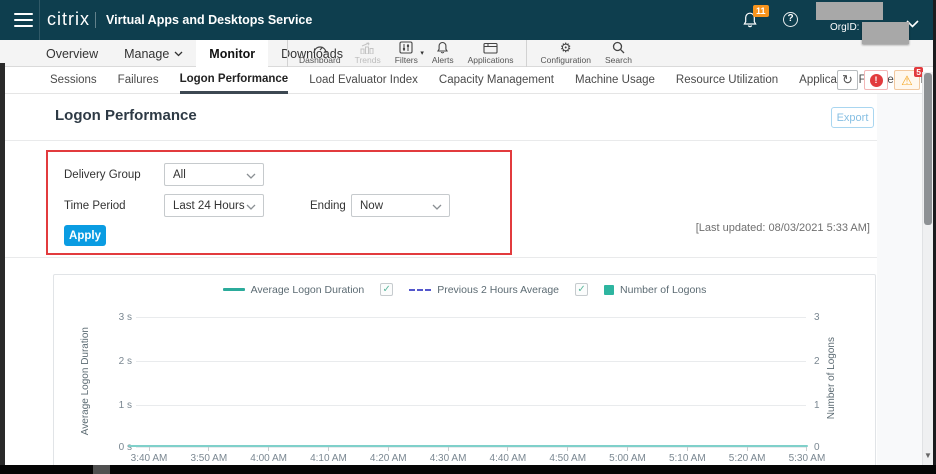 The height and width of the screenshot is (474, 936). Describe the element at coordinates (655, 290) in the screenshot. I see `legend-number-of-logons: Number of Logons` at that location.